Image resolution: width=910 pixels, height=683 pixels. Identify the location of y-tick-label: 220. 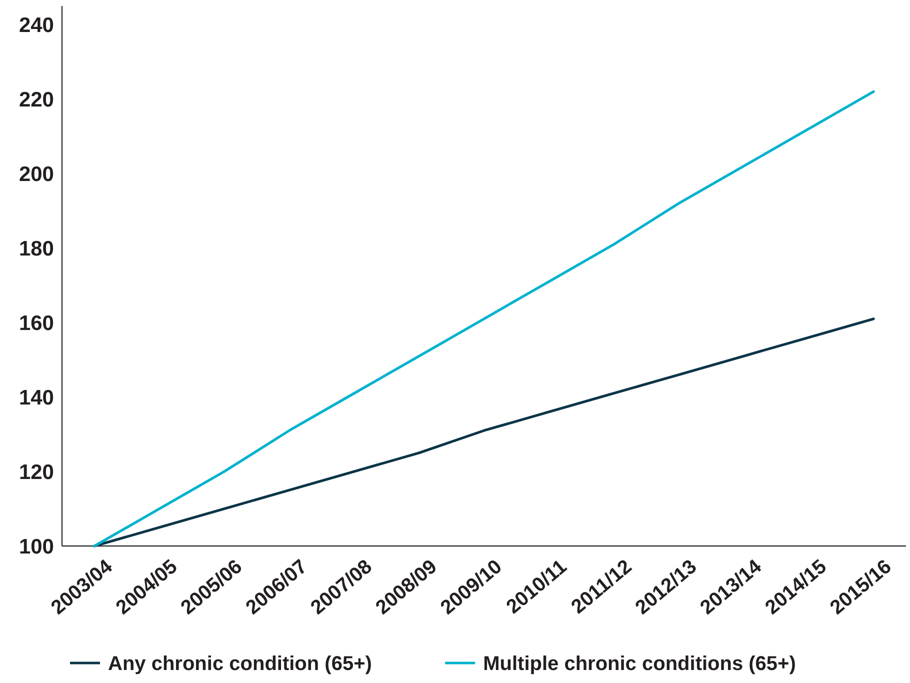
(36, 100).